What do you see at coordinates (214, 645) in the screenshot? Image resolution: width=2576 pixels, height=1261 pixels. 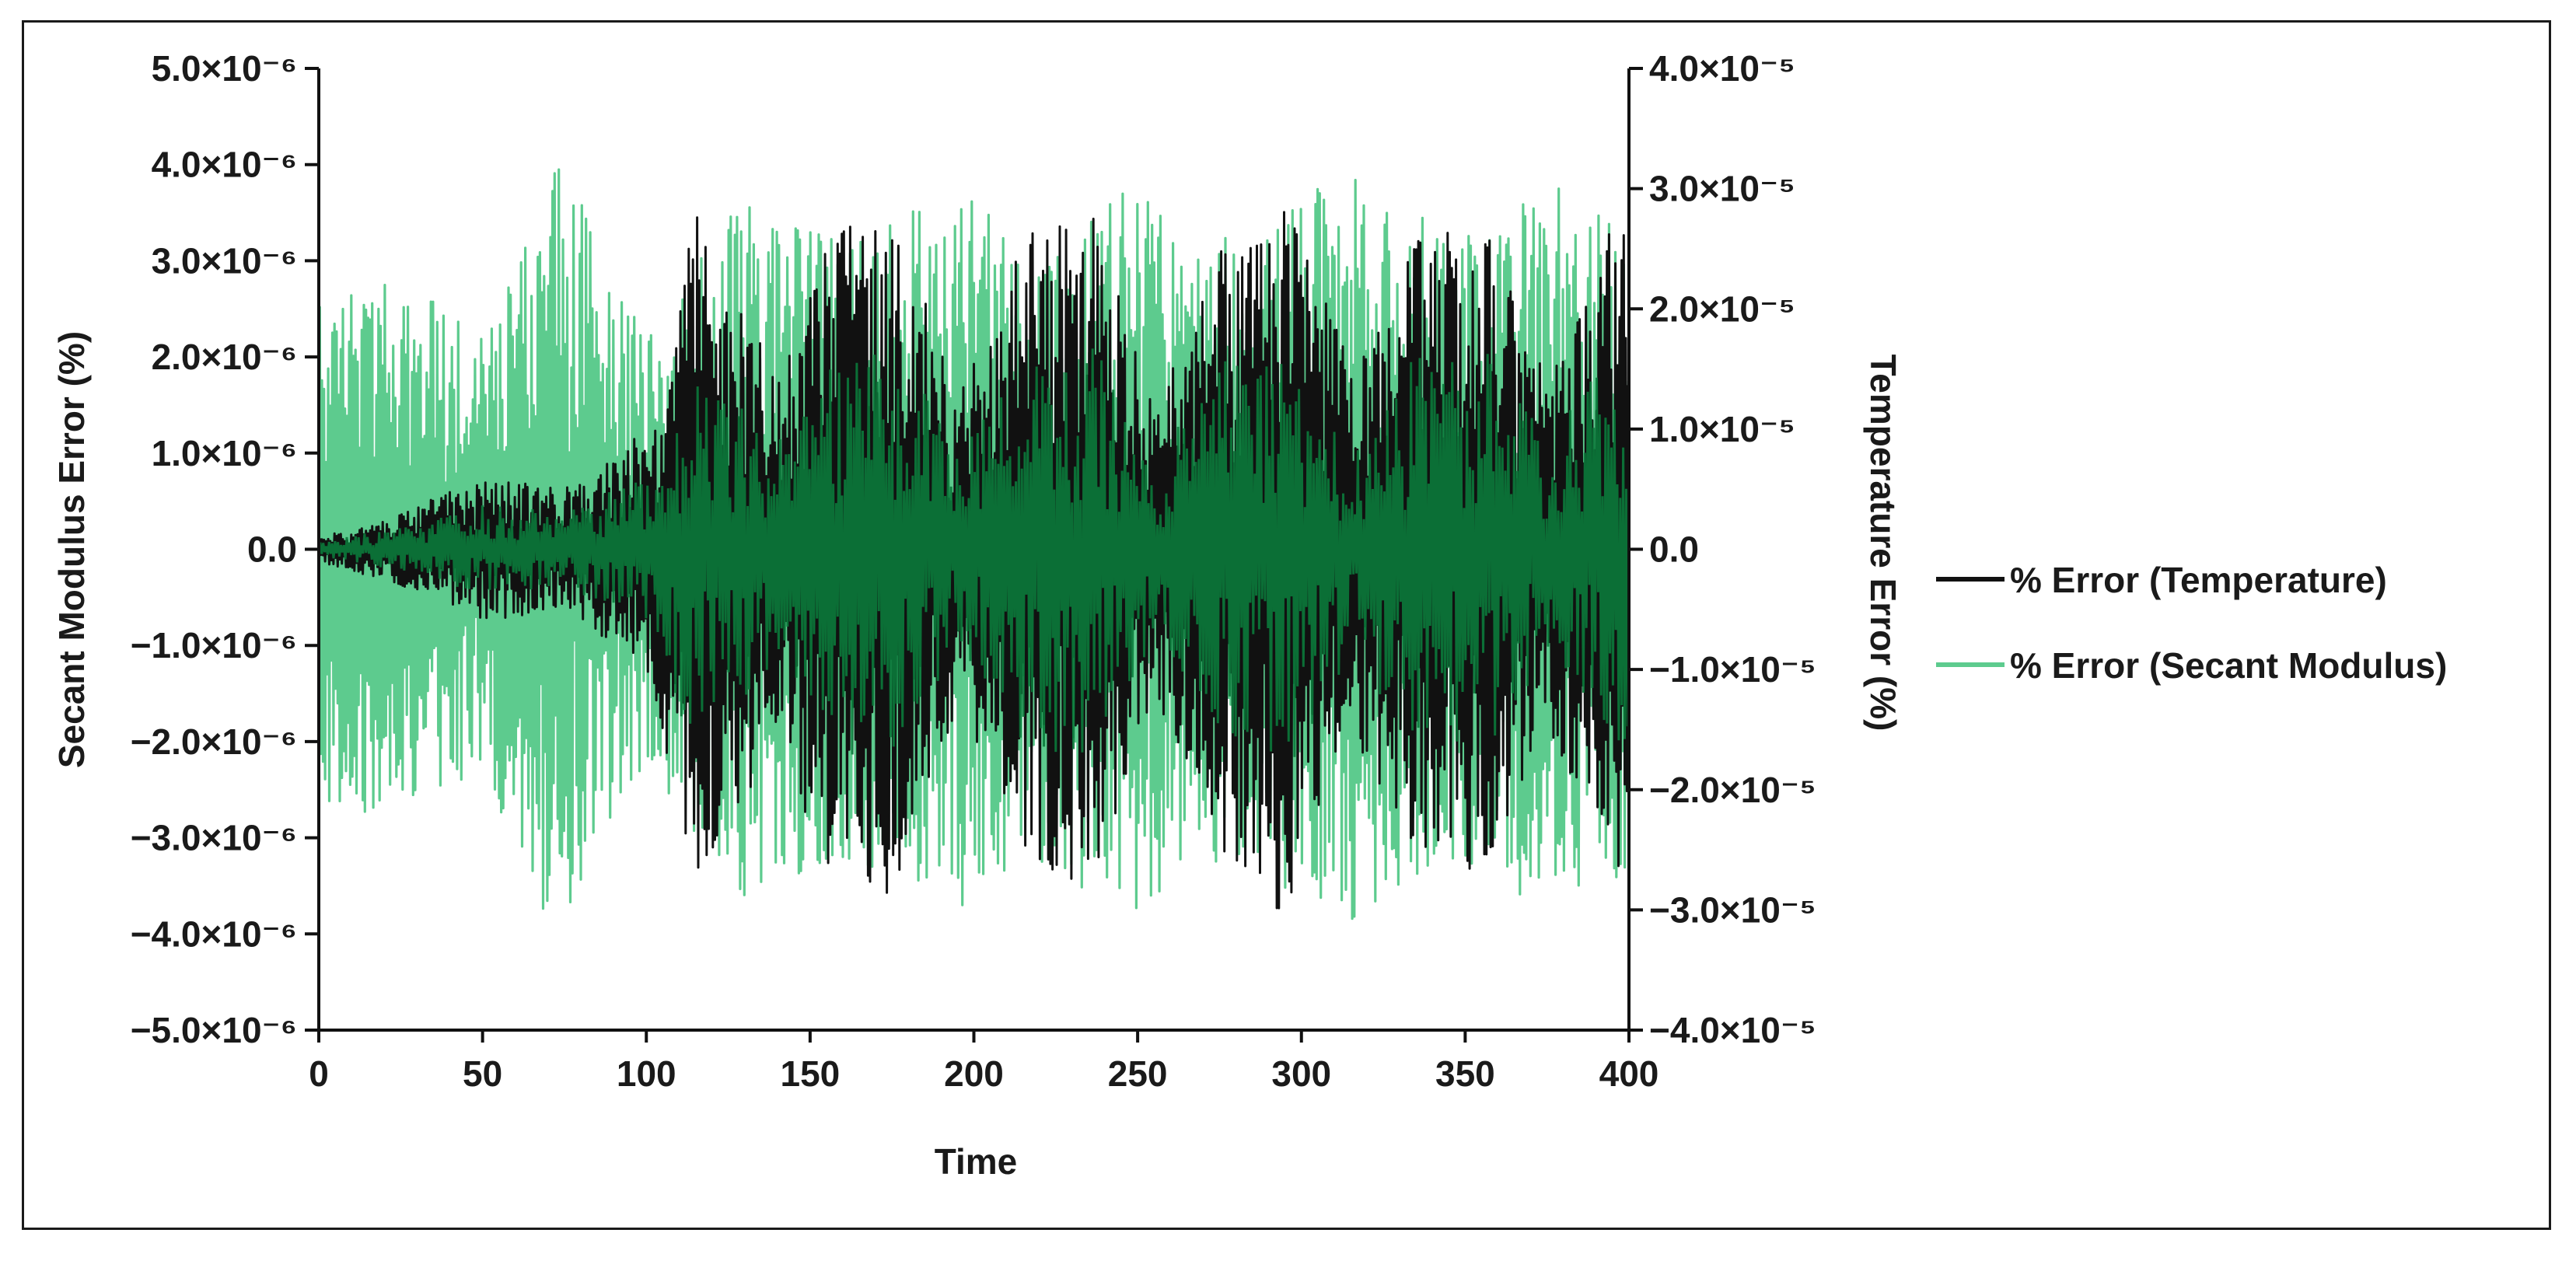 I see `y-tick-label: −1.0×10⁻⁶` at bounding box center [214, 645].